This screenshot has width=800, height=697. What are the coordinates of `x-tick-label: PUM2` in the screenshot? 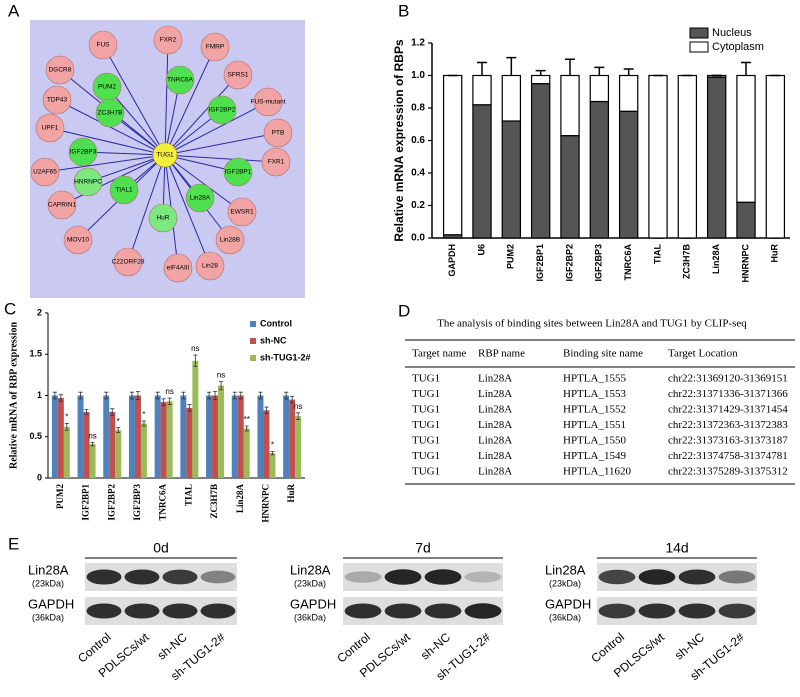 It's located at (511, 256).